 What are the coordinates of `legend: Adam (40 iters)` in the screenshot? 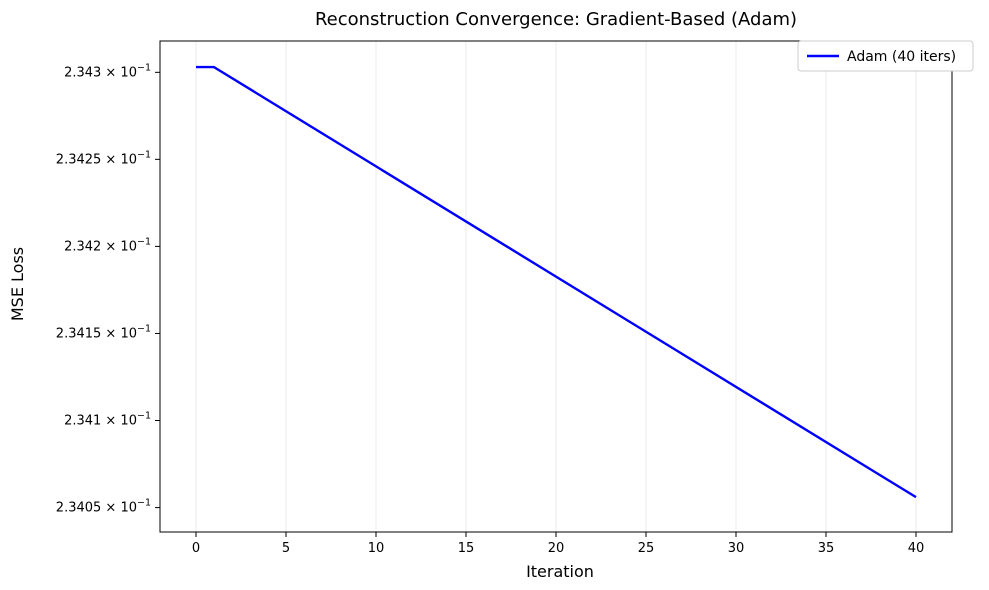 It's located at (885, 56).